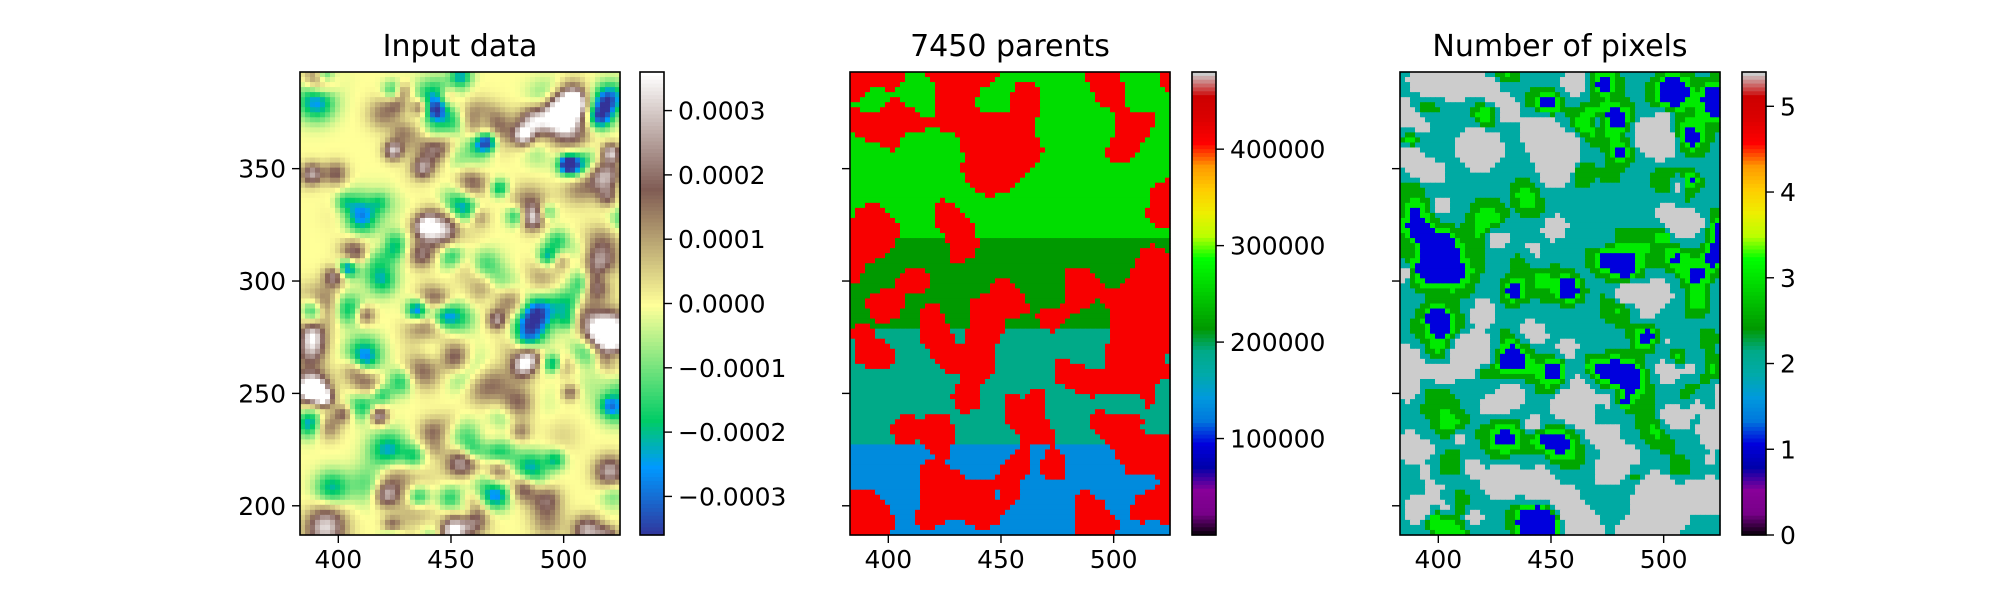 This screenshot has width=2000, height=600. Describe the element at coordinates (732, 432) in the screenshot. I see `colorbar-tick-label: −0.0002` at that location.